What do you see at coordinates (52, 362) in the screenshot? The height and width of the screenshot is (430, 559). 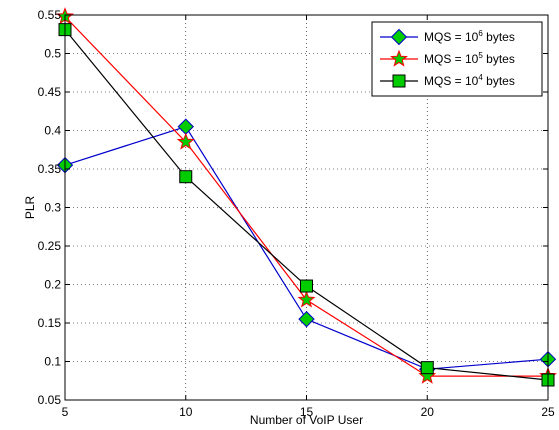 I see `y-tick-label: 0.1` at bounding box center [52, 362].